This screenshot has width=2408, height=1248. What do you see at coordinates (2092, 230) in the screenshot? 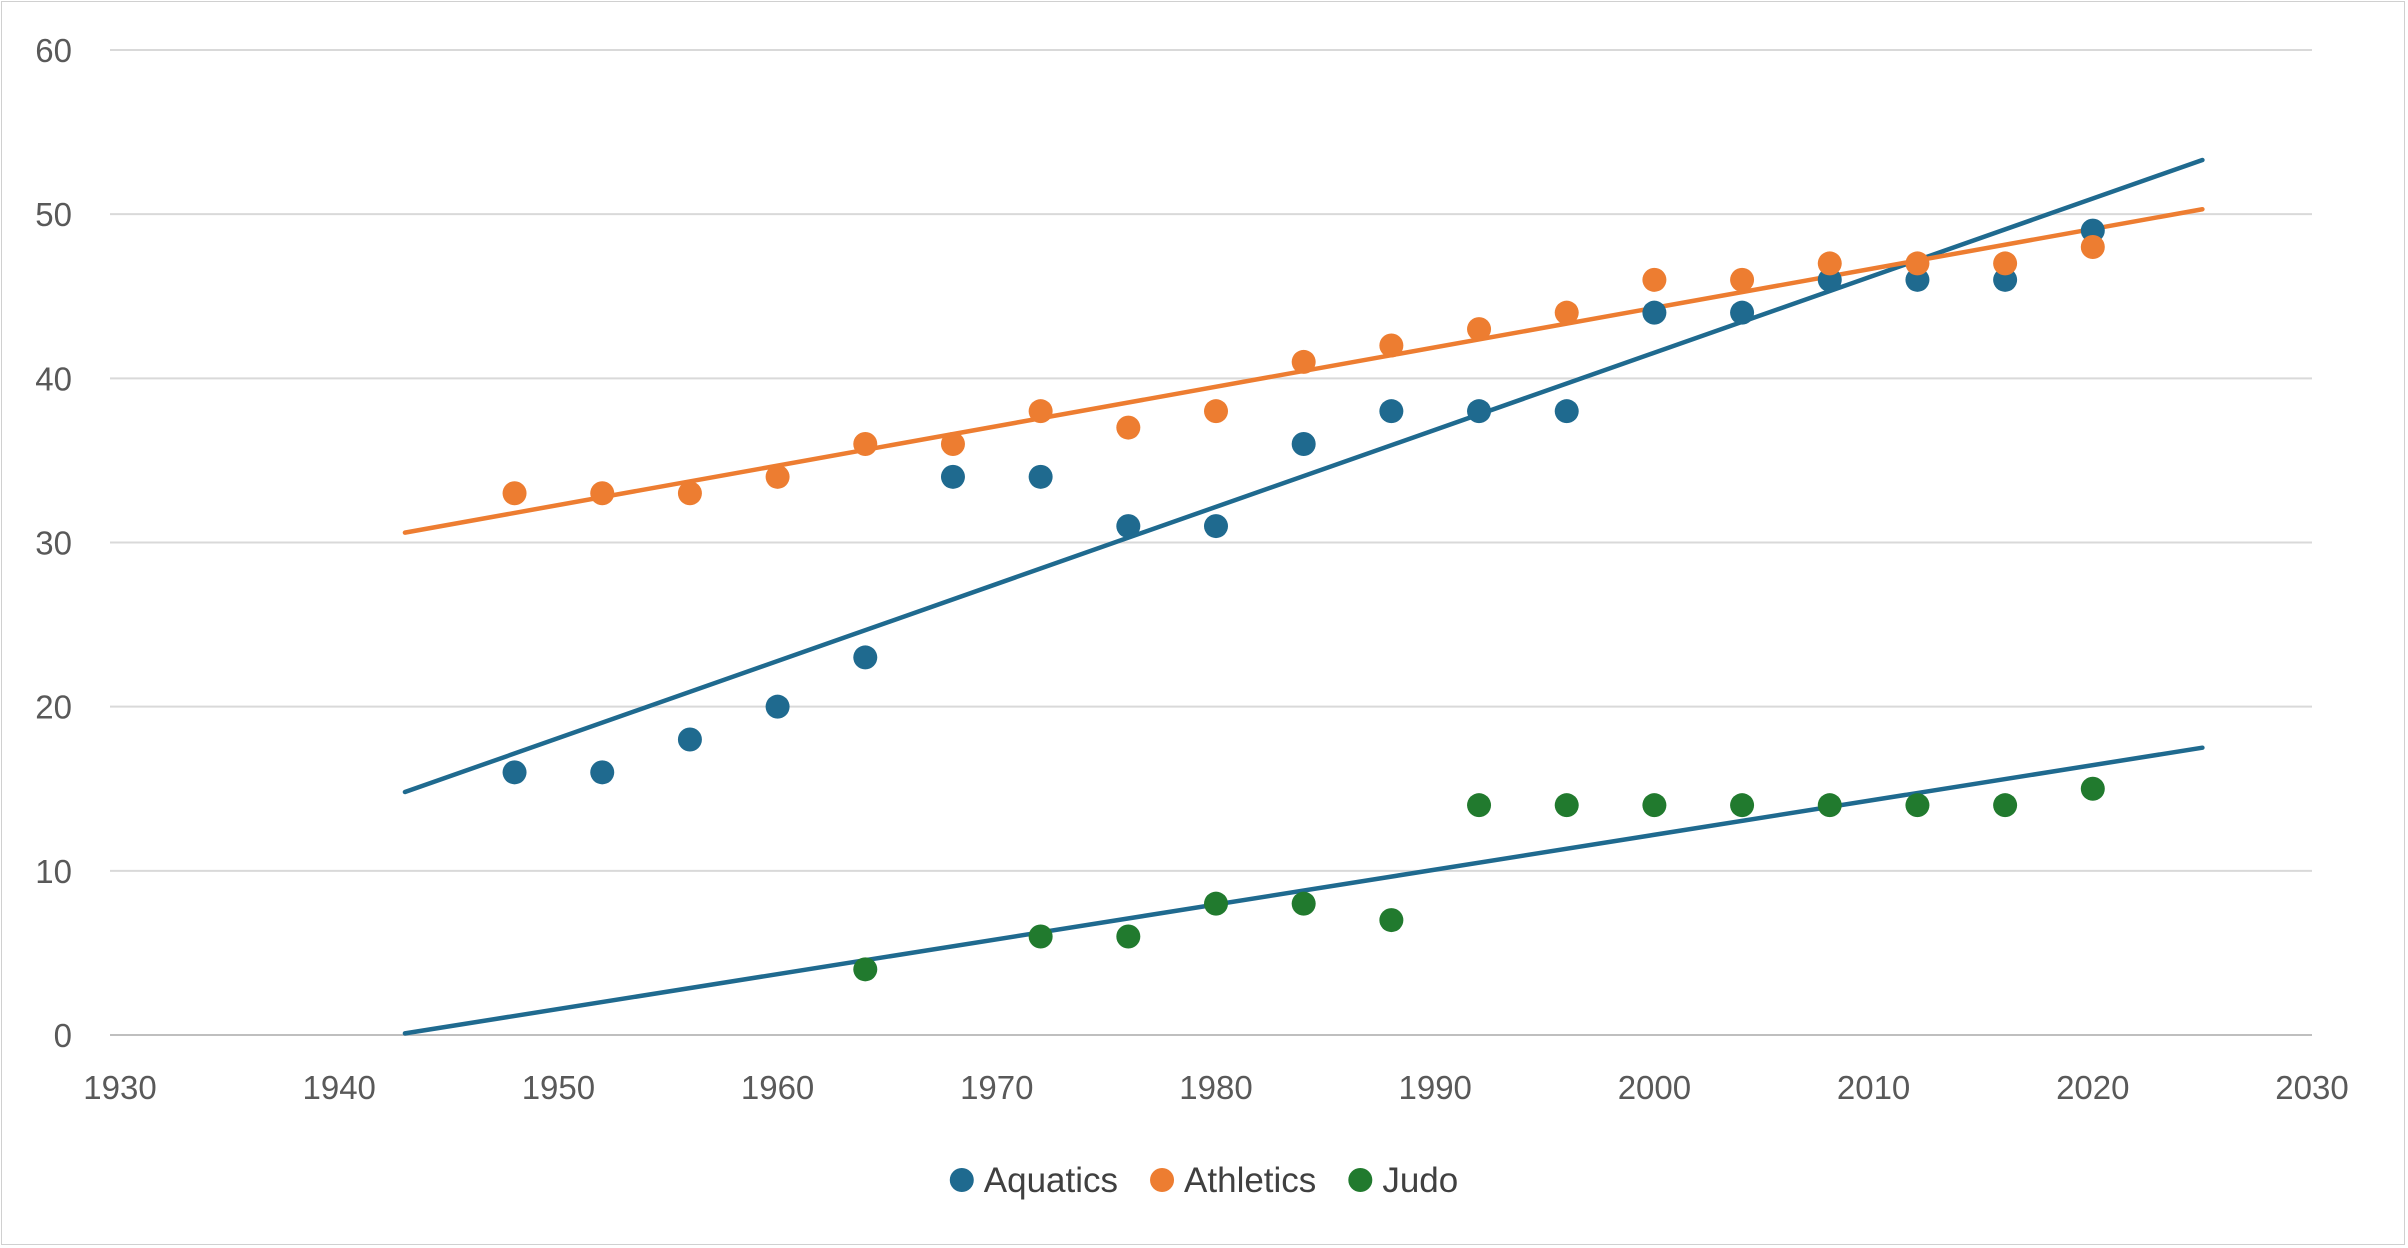
I see `point-aquatics-2020` at bounding box center [2092, 230].